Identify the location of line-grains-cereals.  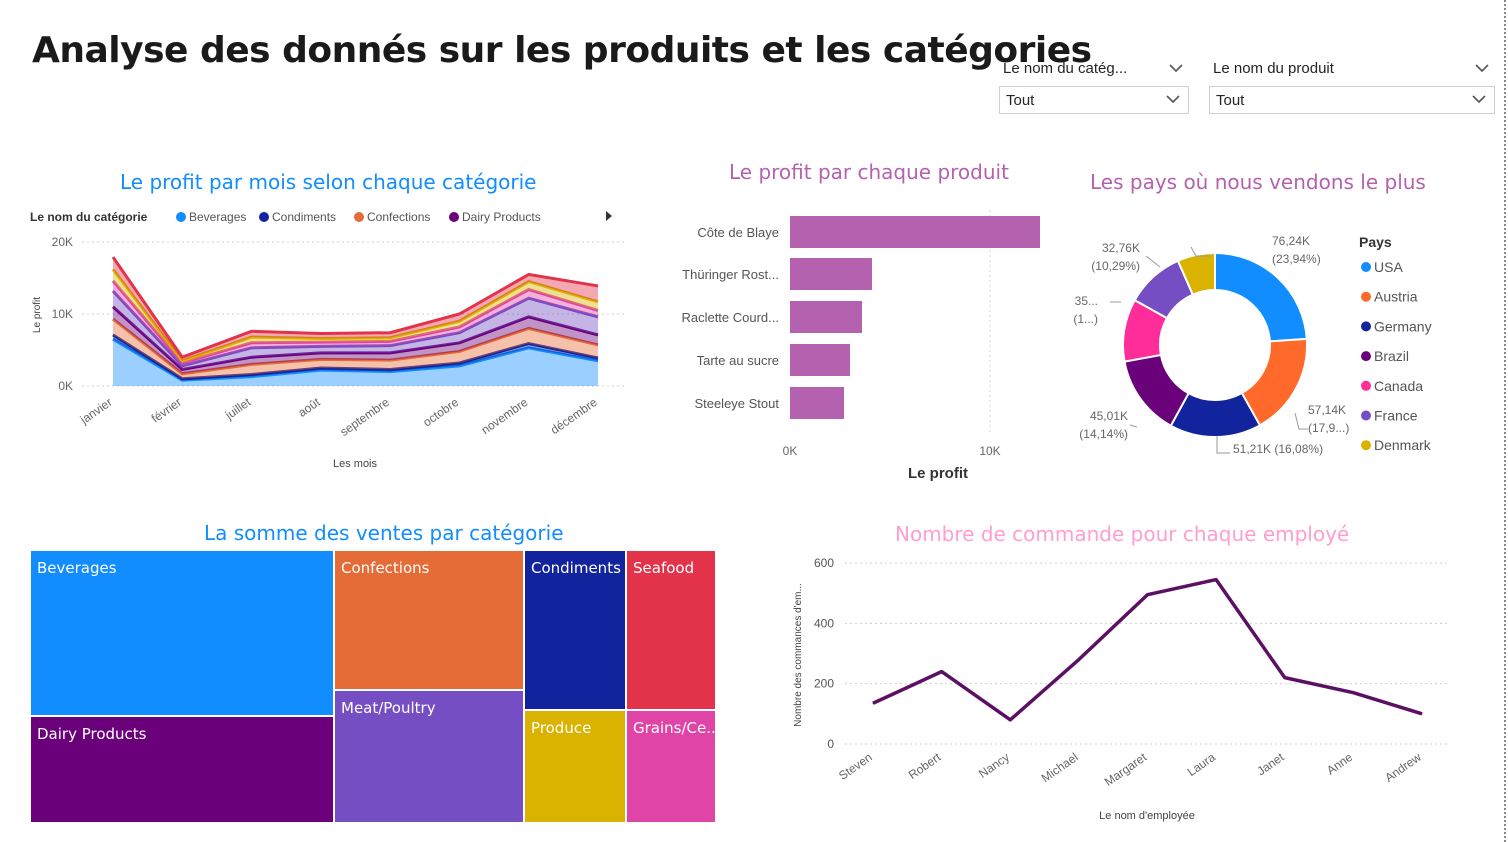
(355, 322).